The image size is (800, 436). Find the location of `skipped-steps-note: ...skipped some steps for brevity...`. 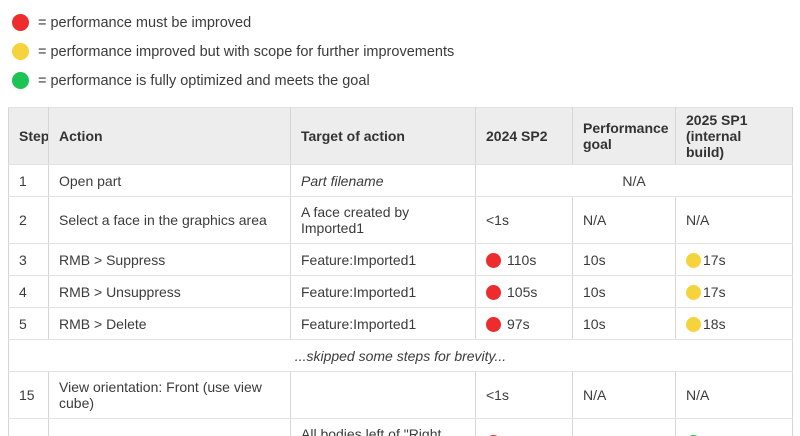

skipped-steps-note: ...skipped some steps for brevity... is located at coordinates (400, 355).